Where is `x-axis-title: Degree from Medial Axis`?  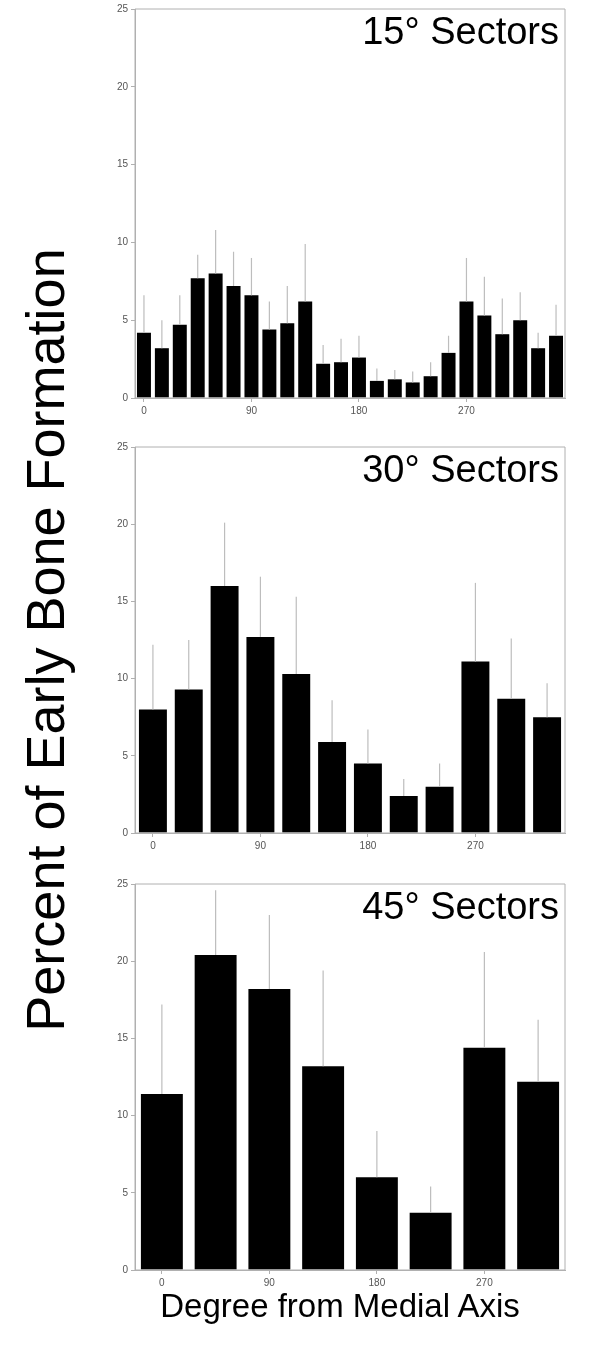
x-axis-title: Degree from Medial Axis is located at coordinates (340, 1306).